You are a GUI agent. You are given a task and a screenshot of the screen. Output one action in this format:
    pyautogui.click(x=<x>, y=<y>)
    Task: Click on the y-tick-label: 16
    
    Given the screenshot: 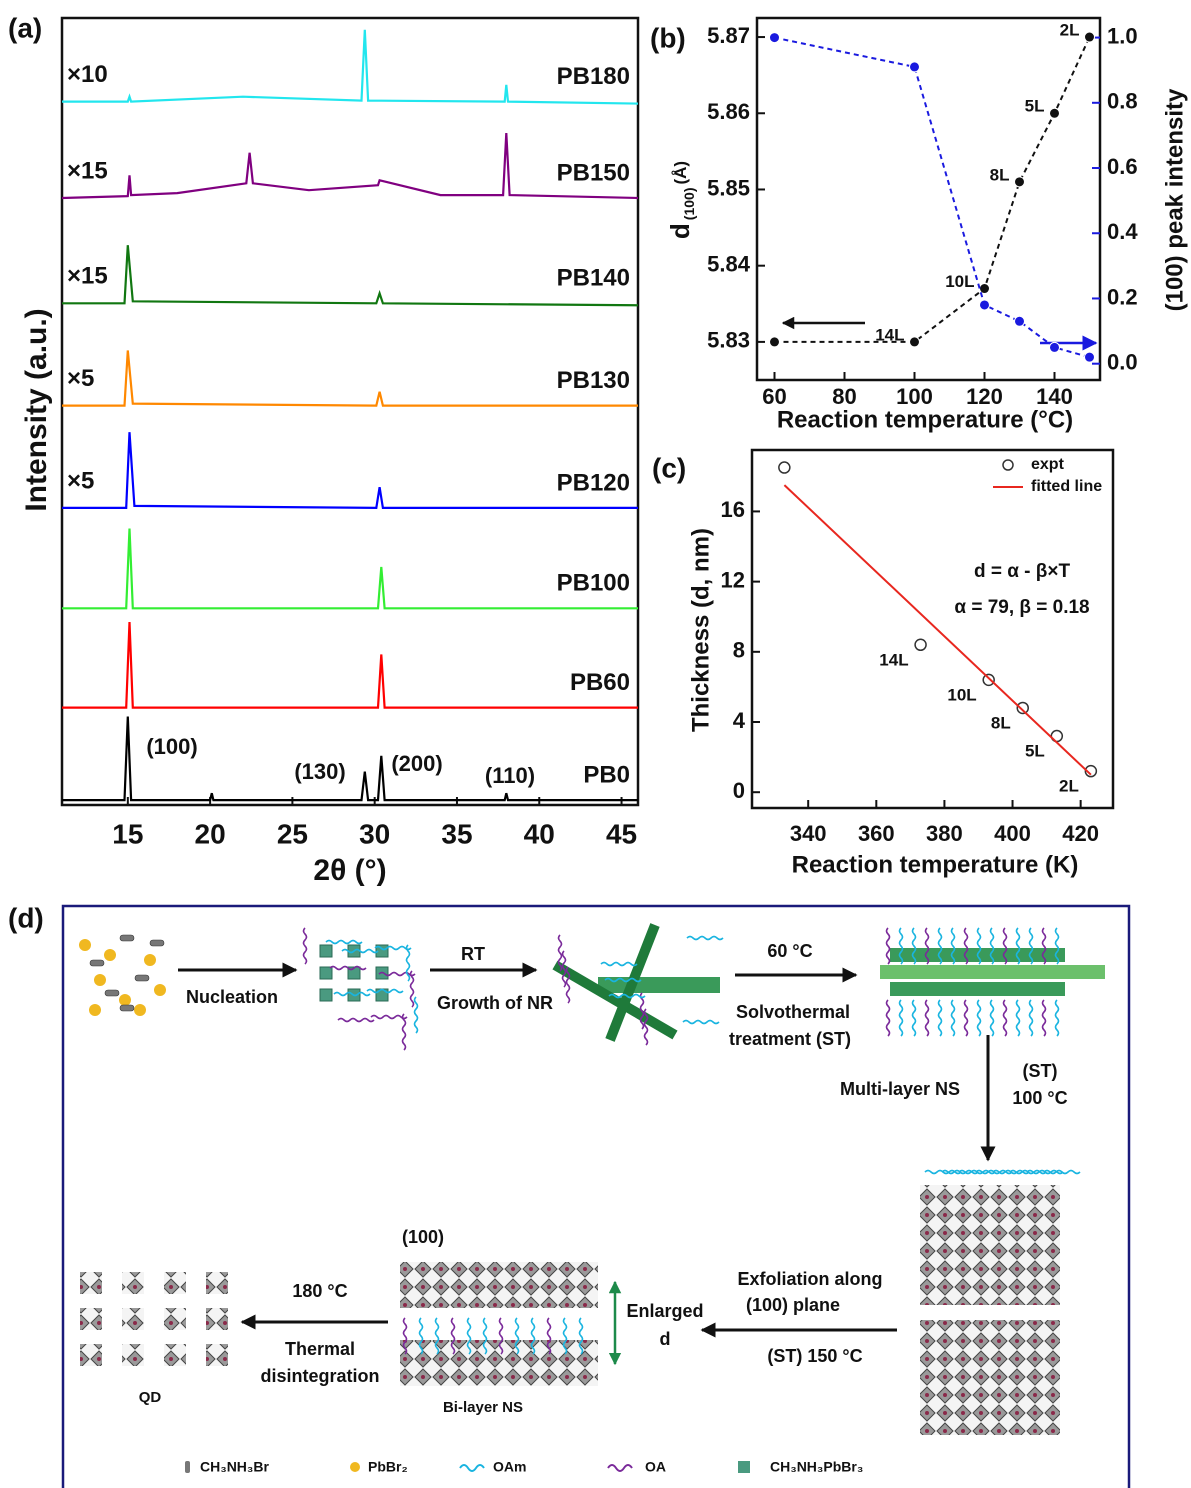 What is the action you would take?
    pyautogui.click(x=733, y=509)
    